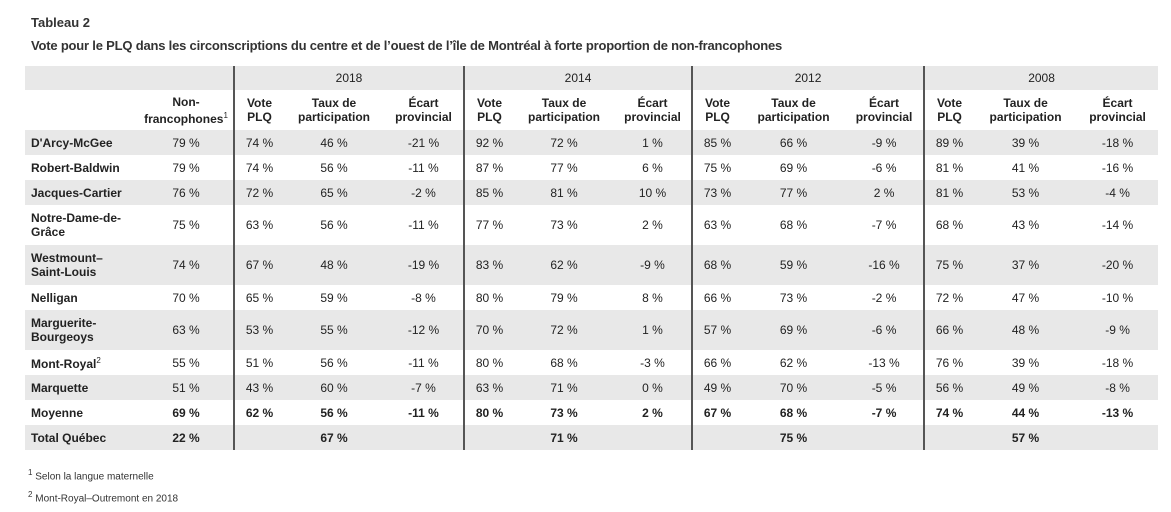  Describe the element at coordinates (424, 142) in the screenshot. I see `value-cell: -21 %` at that location.